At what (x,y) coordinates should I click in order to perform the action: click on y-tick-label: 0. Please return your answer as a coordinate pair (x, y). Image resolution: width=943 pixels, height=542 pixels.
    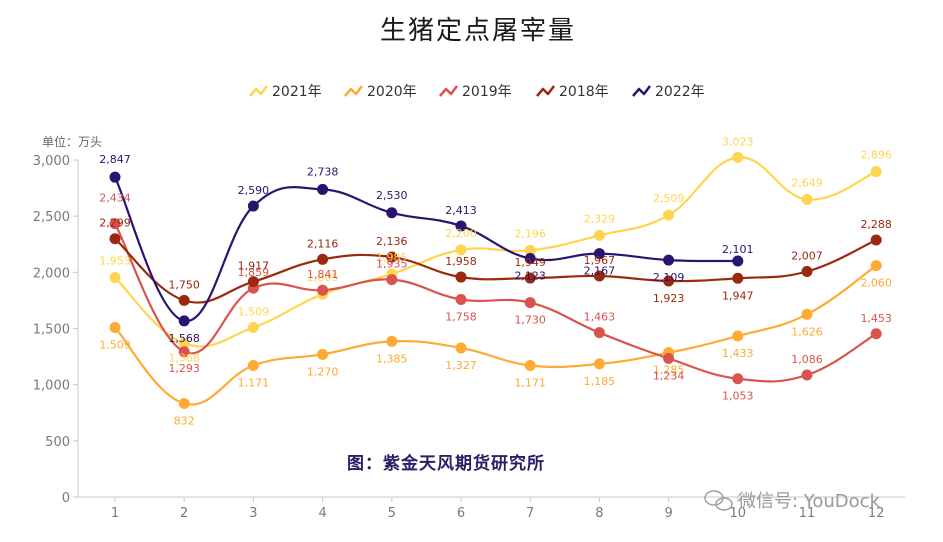
    Looking at the image, I should click on (66, 498).